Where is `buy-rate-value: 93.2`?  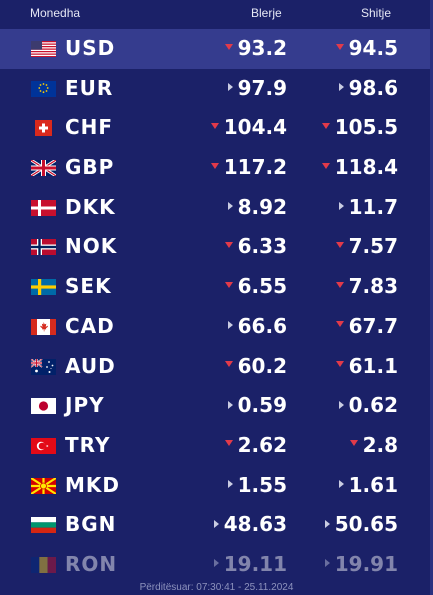 buy-rate-value: 93.2 is located at coordinates (262, 48).